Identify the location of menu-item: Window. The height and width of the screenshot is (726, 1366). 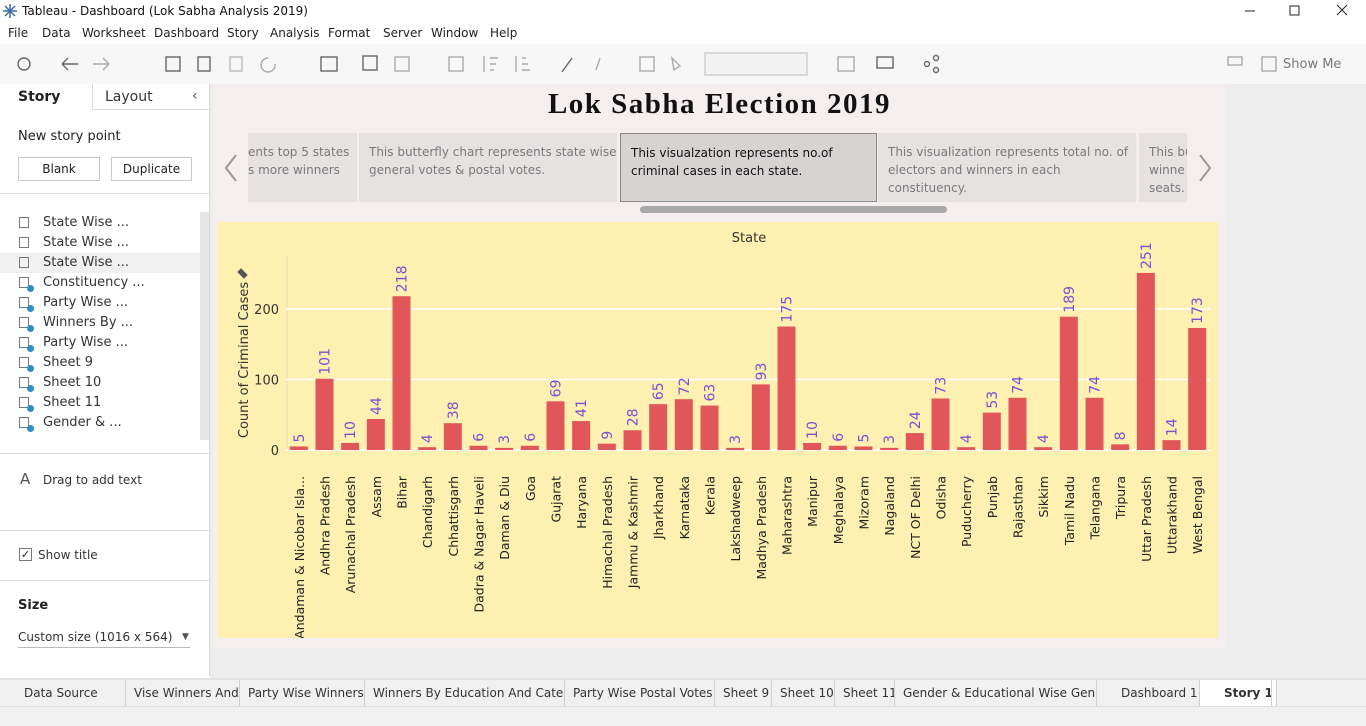
(455, 33).